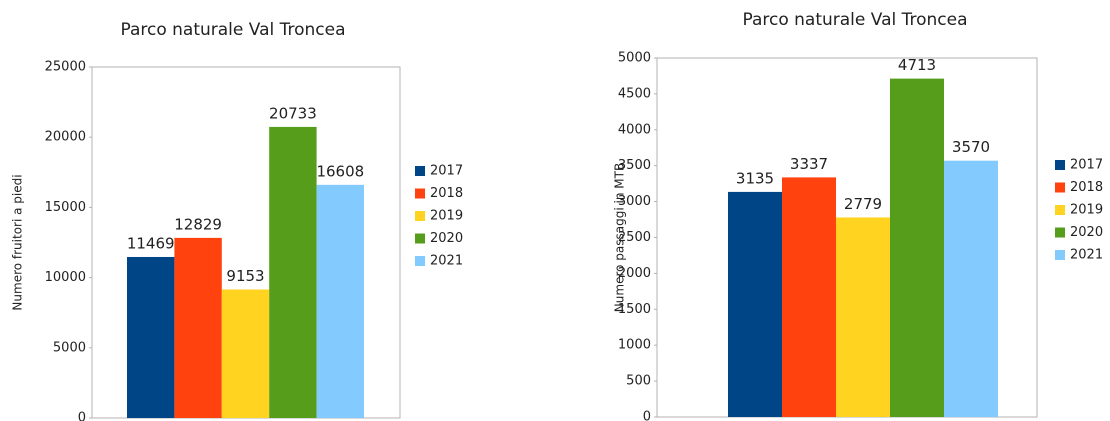 The width and height of the screenshot is (1110, 421). What do you see at coordinates (634, 93) in the screenshot?
I see `y-tick-label: 4500` at bounding box center [634, 93].